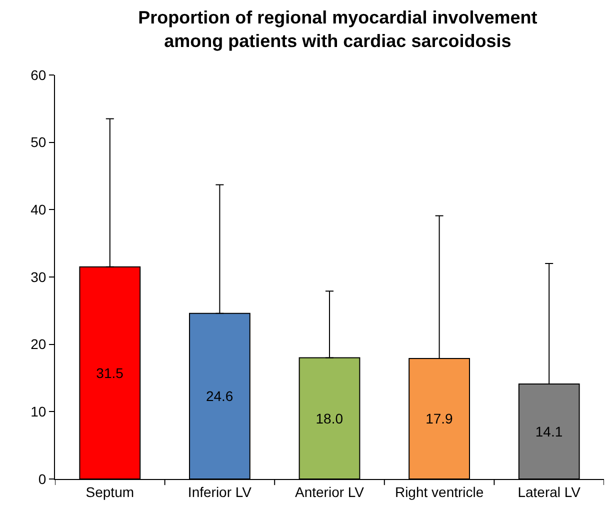 The height and width of the screenshot is (519, 614). I want to click on y-tick-label: 40, so click(38, 210).